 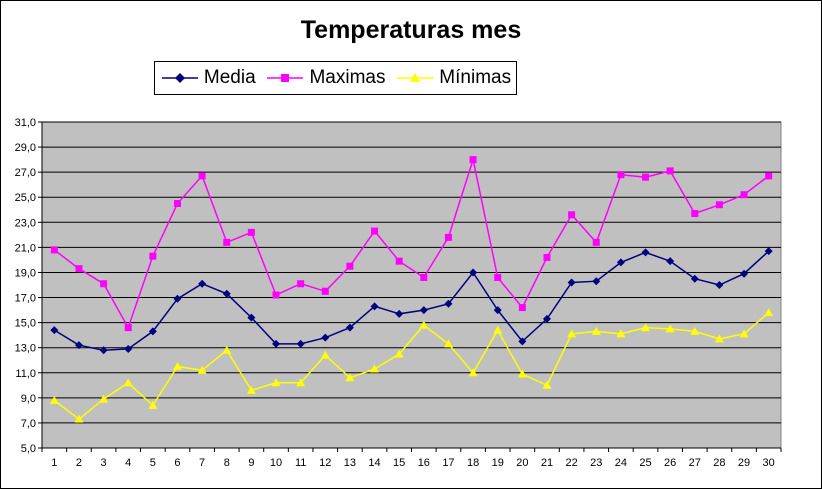 What do you see at coordinates (424, 463) in the screenshot?
I see `x-tick-label: 16` at bounding box center [424, 463].